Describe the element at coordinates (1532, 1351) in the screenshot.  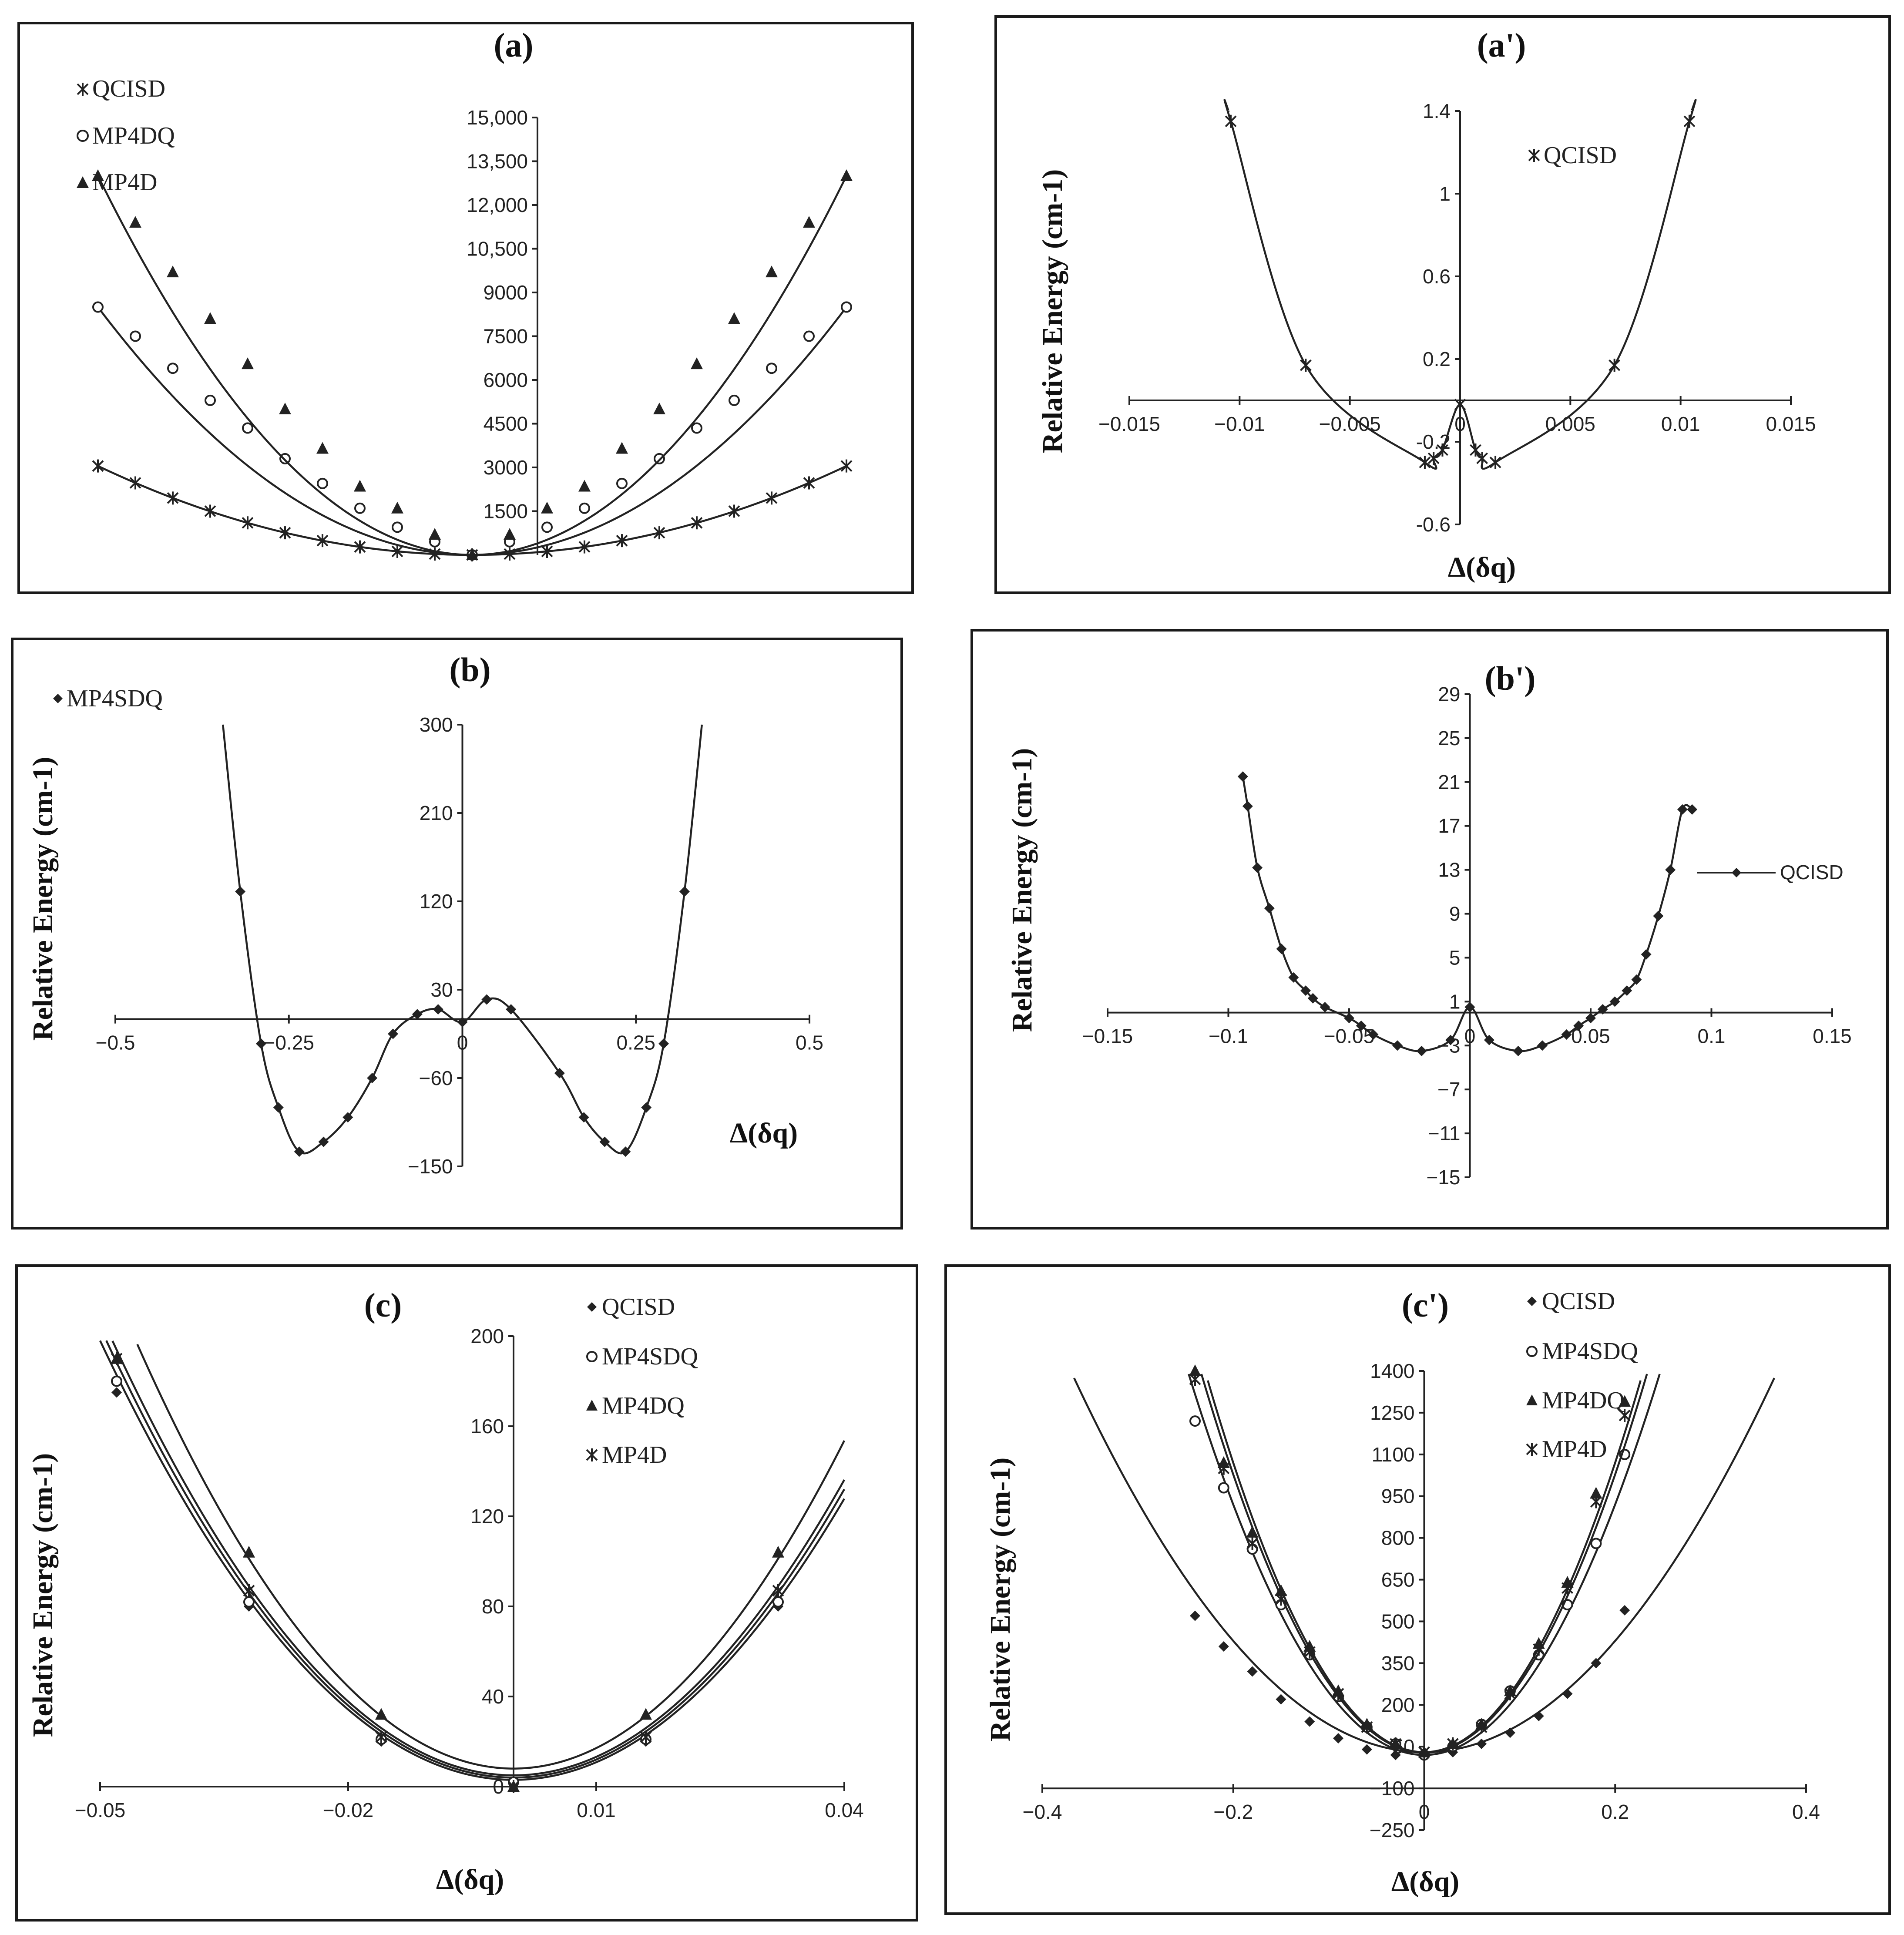
I see `legend-marker-circle` at that location.